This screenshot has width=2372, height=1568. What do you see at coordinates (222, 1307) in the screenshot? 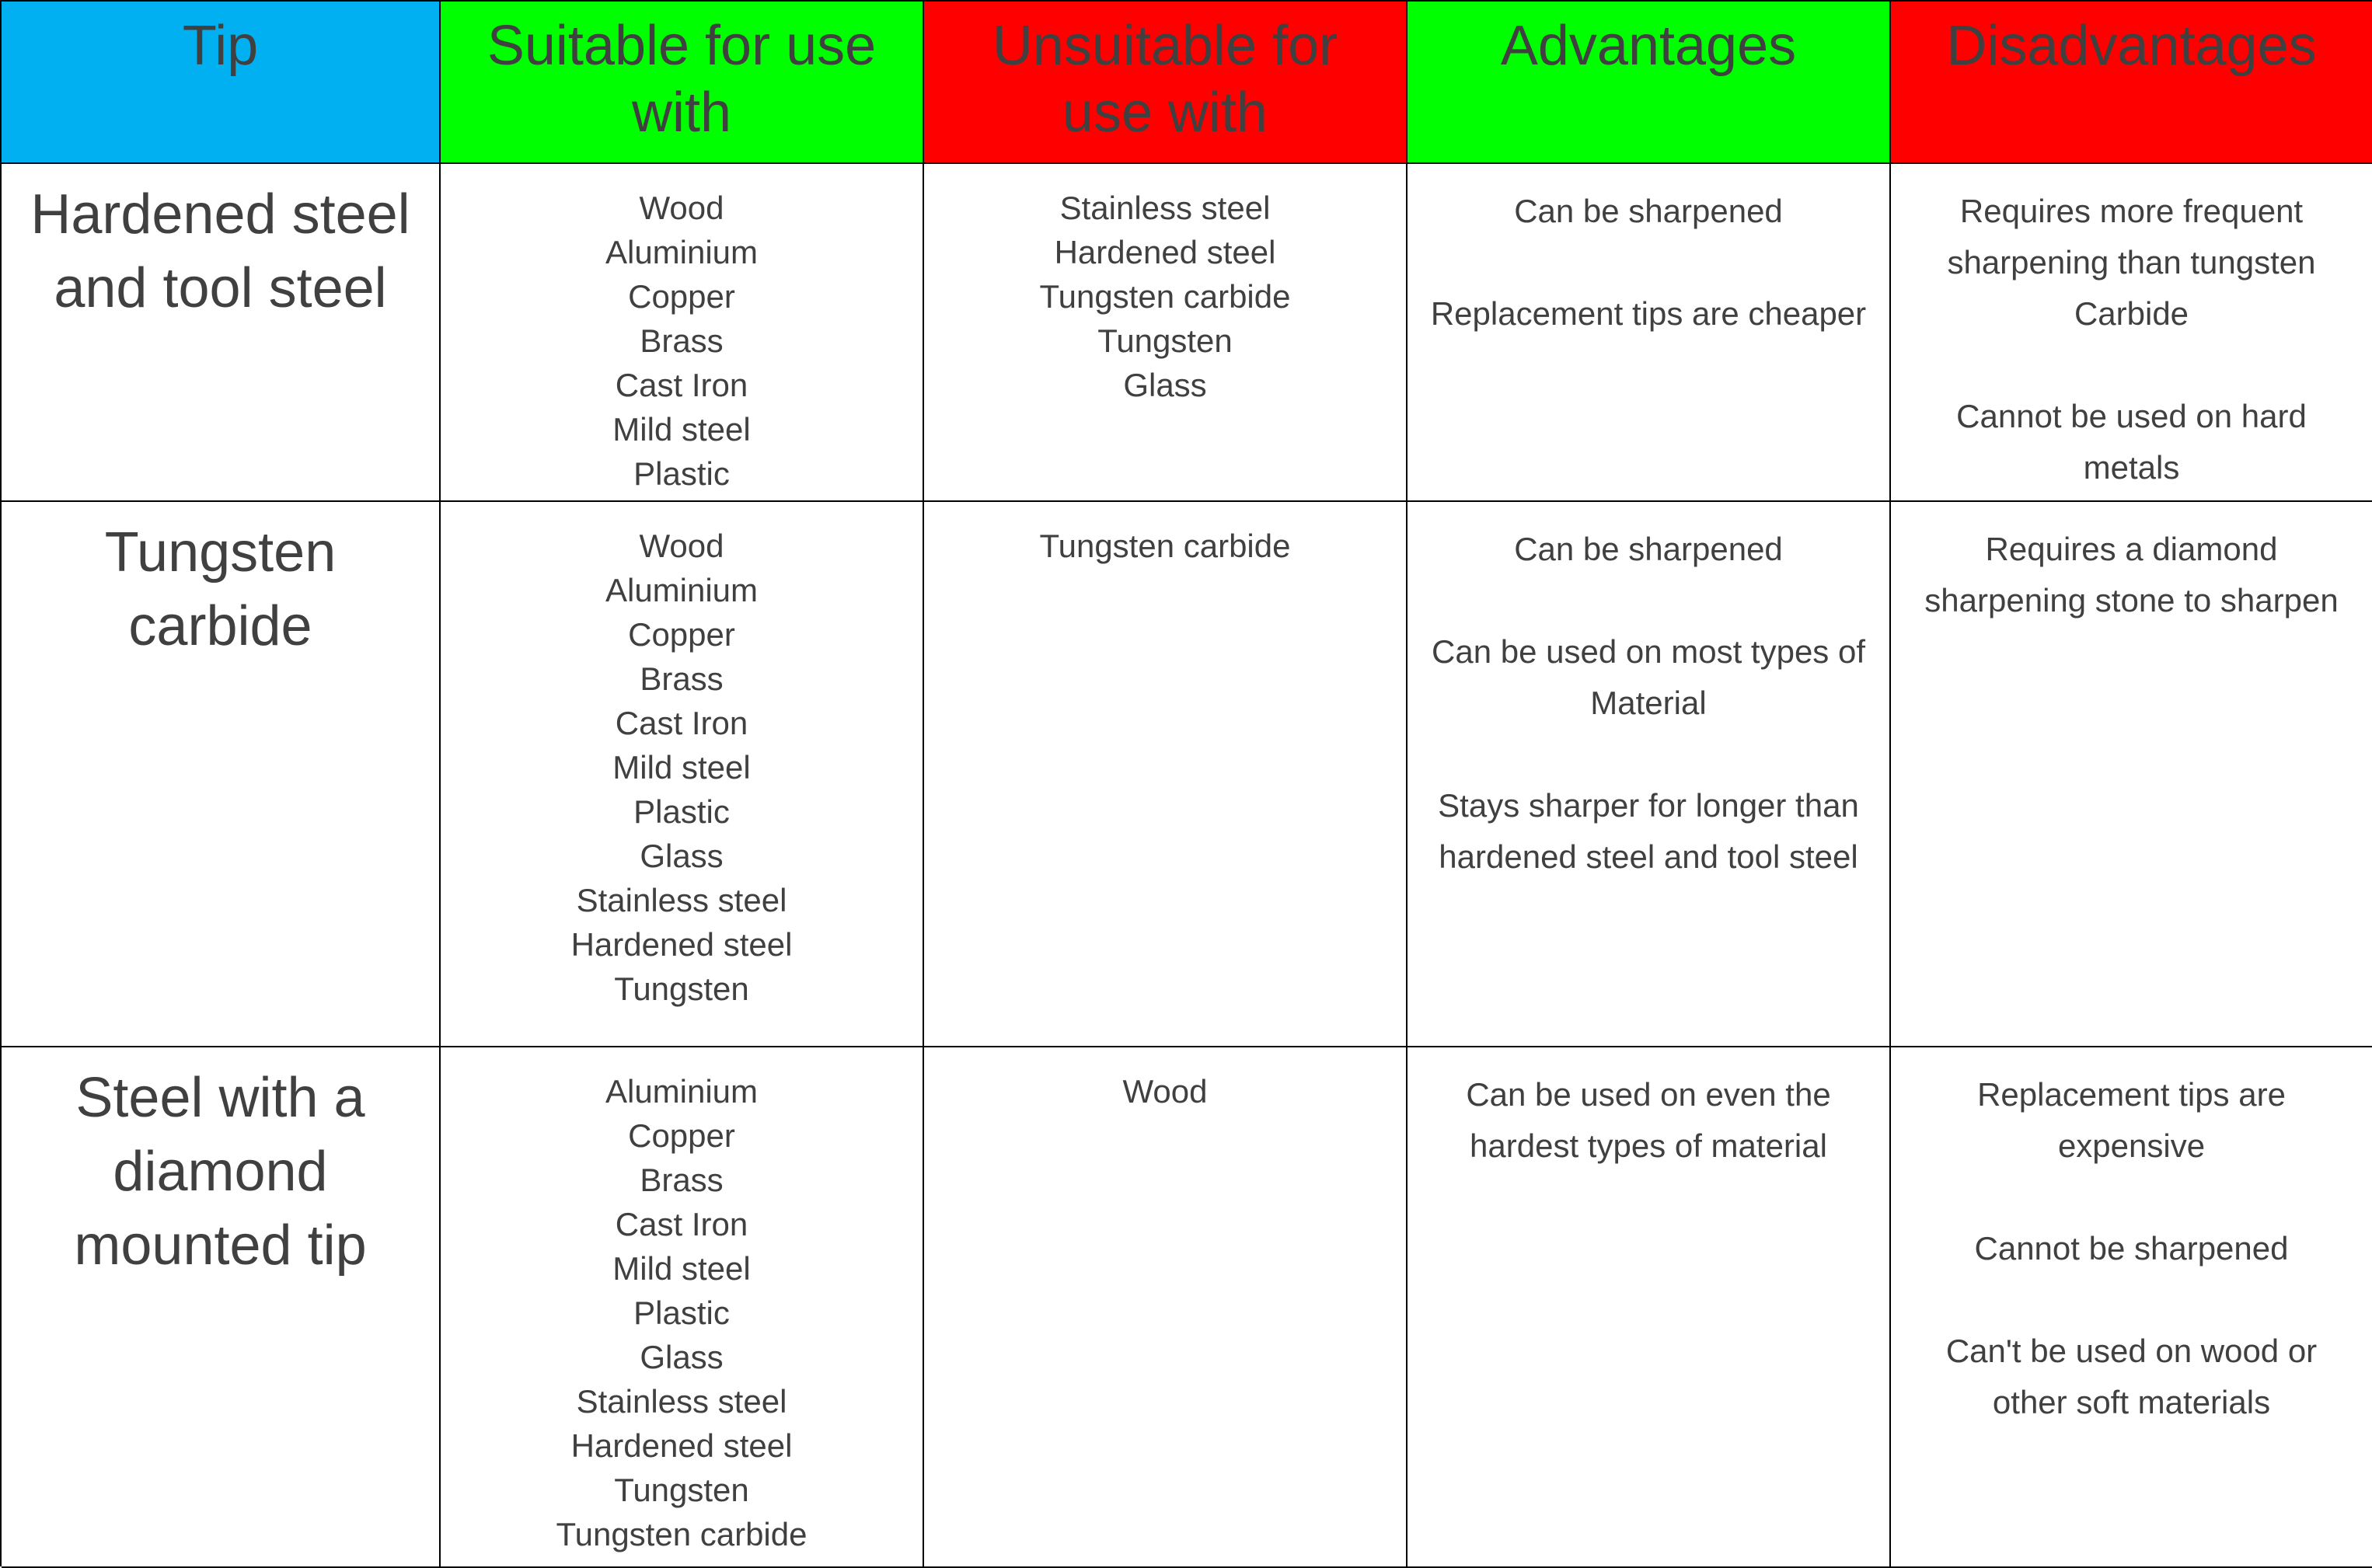
I see `row-3-tip: Steel with a diamond mounted tip` at bounding box center [222, 1307].